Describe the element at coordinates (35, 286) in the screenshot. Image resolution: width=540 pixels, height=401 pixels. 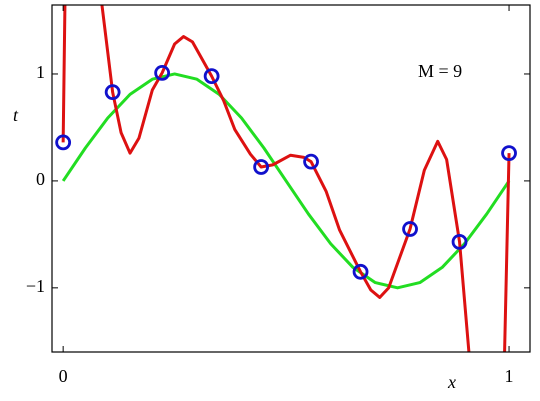
I see `y-tick-label: −1` at that location.